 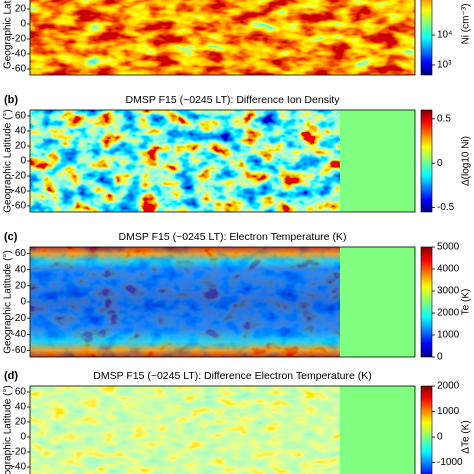 What do you see at coordinates (11, 237) in the screenshot?
I see `panel-label: (c)` at bounding box center [11, 237].